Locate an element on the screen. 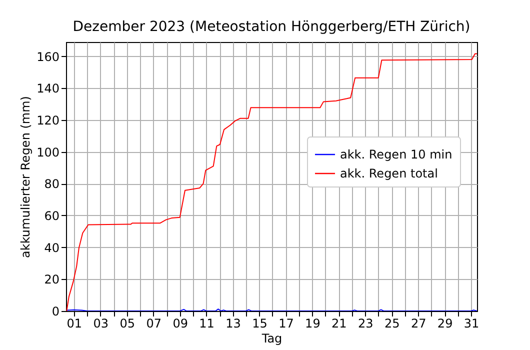 This screenshot has width=530, height=350. y-tick-label: 20 is located at coordinates (52, 279).